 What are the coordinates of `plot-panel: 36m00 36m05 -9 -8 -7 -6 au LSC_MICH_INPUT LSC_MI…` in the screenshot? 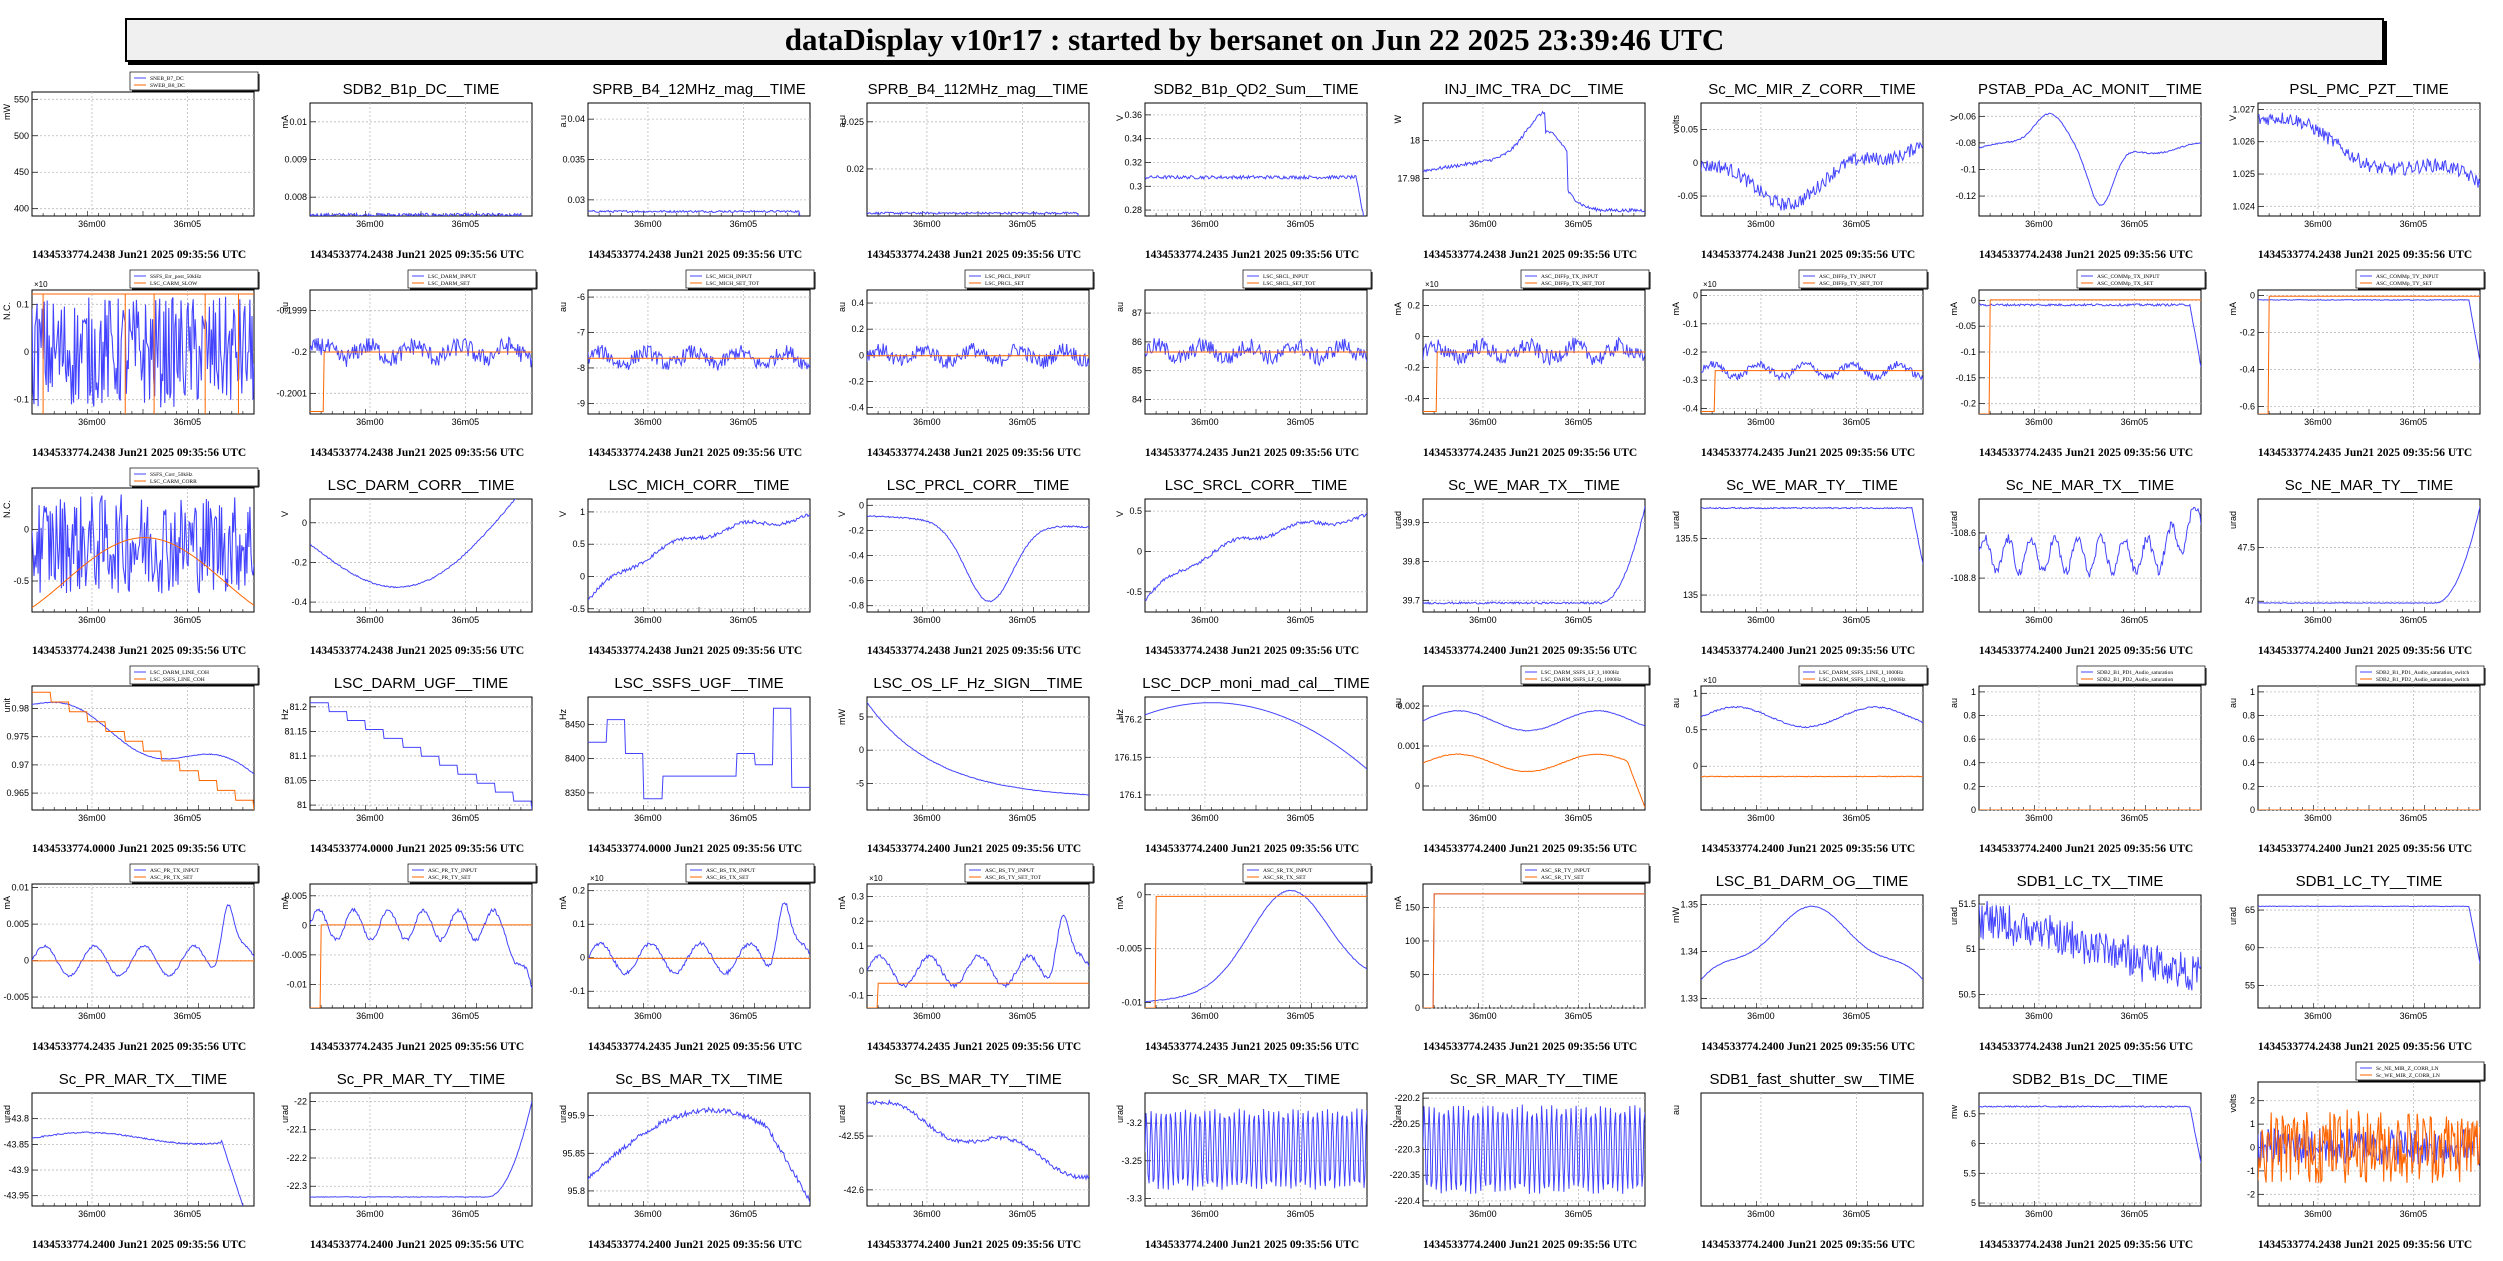 It's located at (695, 367).